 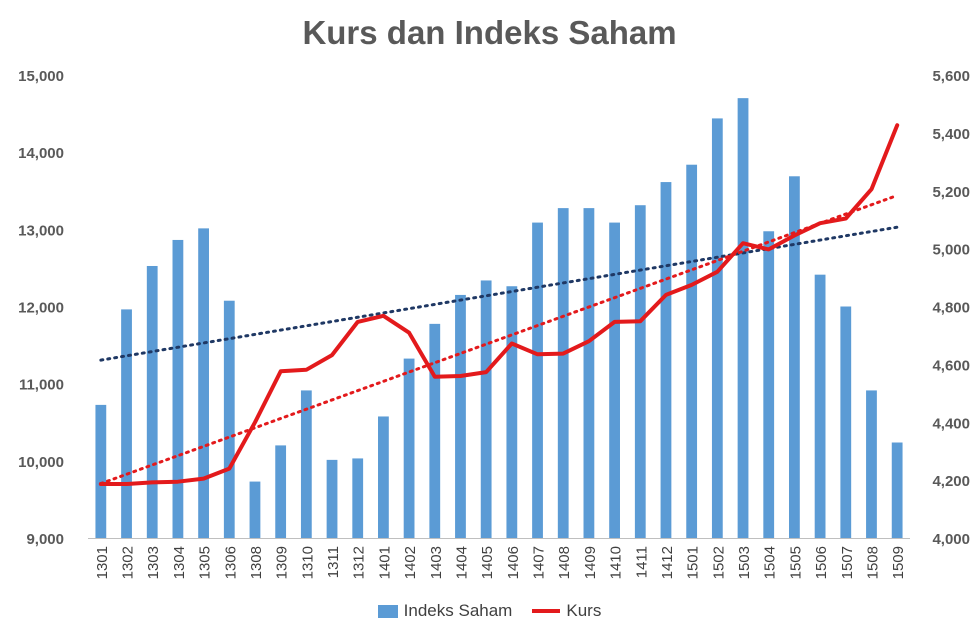 I want to click on x-tick-1409: 1409, so click(x=590, y=562).